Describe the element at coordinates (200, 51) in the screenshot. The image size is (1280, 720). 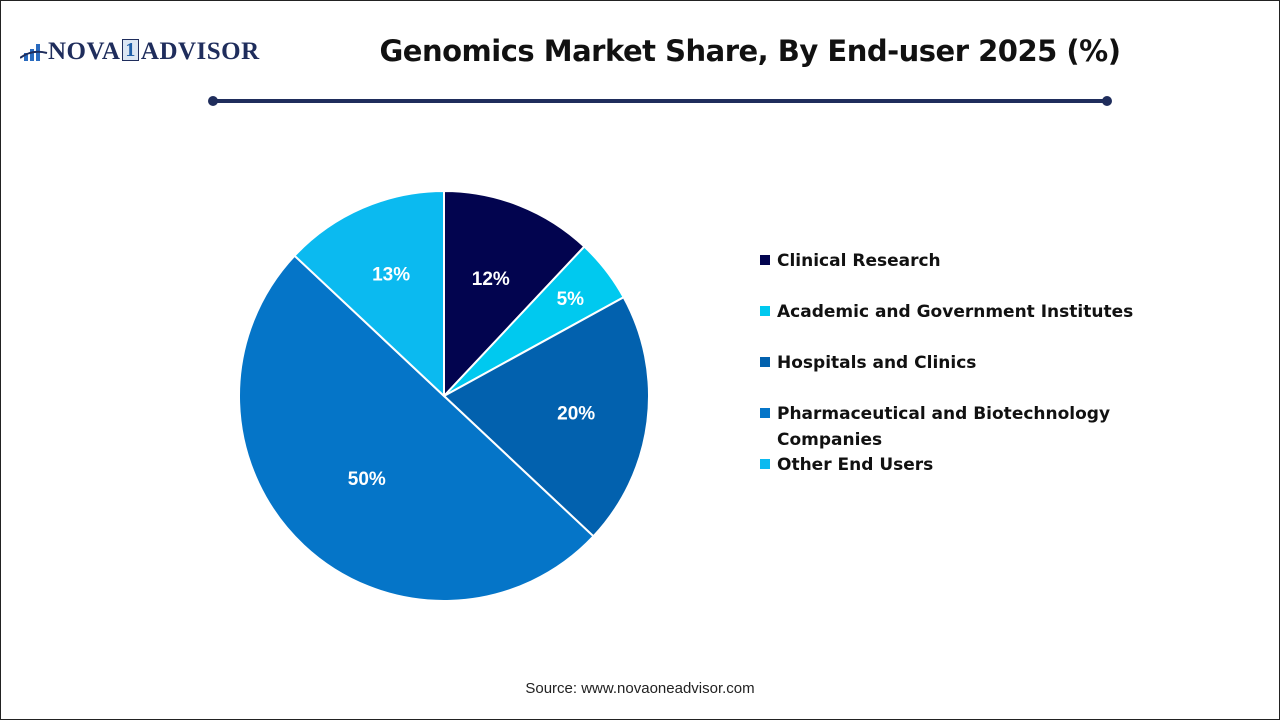
I see `logo-text-right: ADVISOR` at that location.